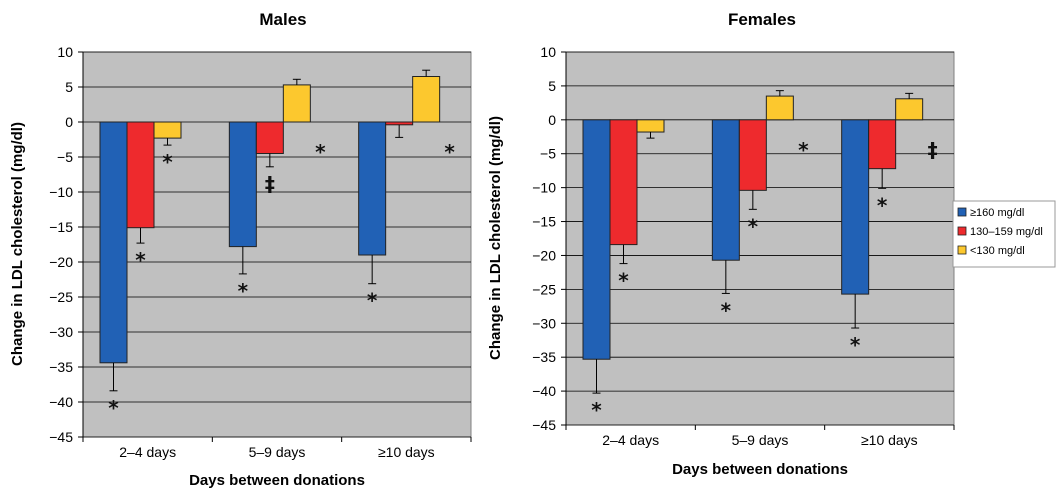  I want to click on legend-entry: 130–159 mg/dl, so click(1006, 232).